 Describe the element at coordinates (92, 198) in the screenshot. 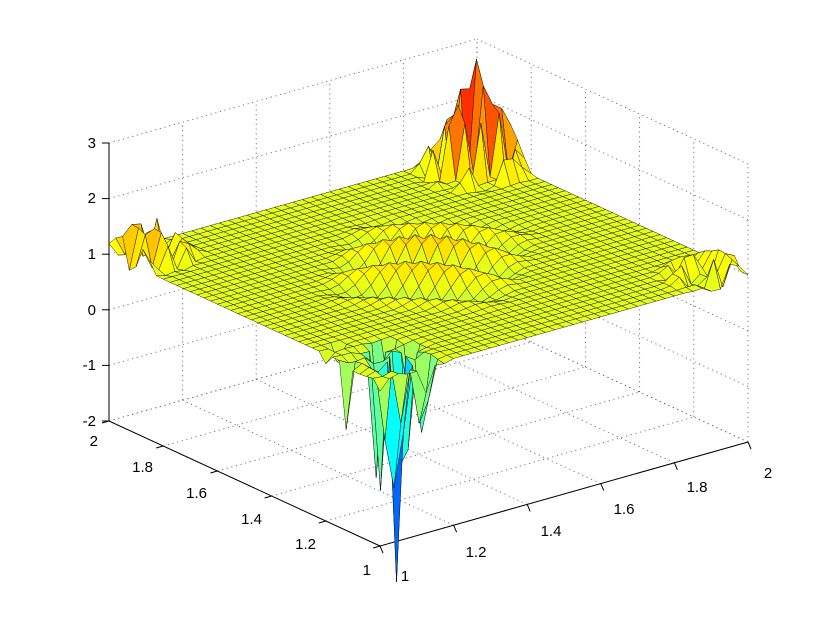

I see `z-tick-label: 2` at that location.